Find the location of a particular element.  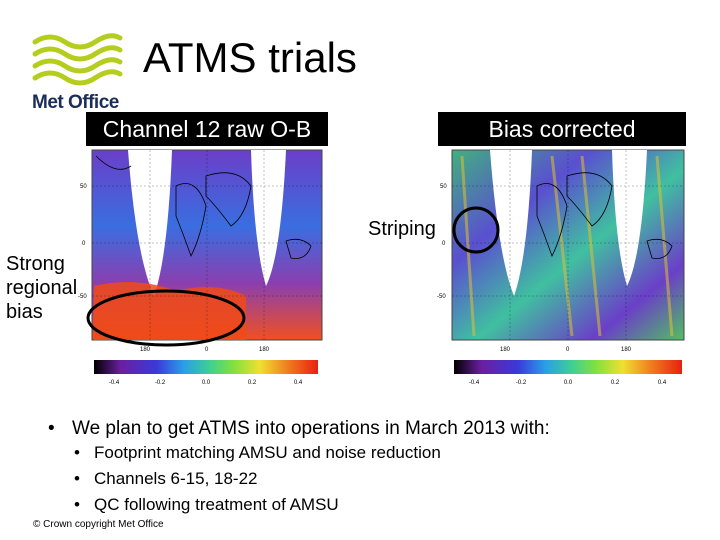

sub-bullet-text: QC following treatment of AMSU is located at coordinates (216, 504).